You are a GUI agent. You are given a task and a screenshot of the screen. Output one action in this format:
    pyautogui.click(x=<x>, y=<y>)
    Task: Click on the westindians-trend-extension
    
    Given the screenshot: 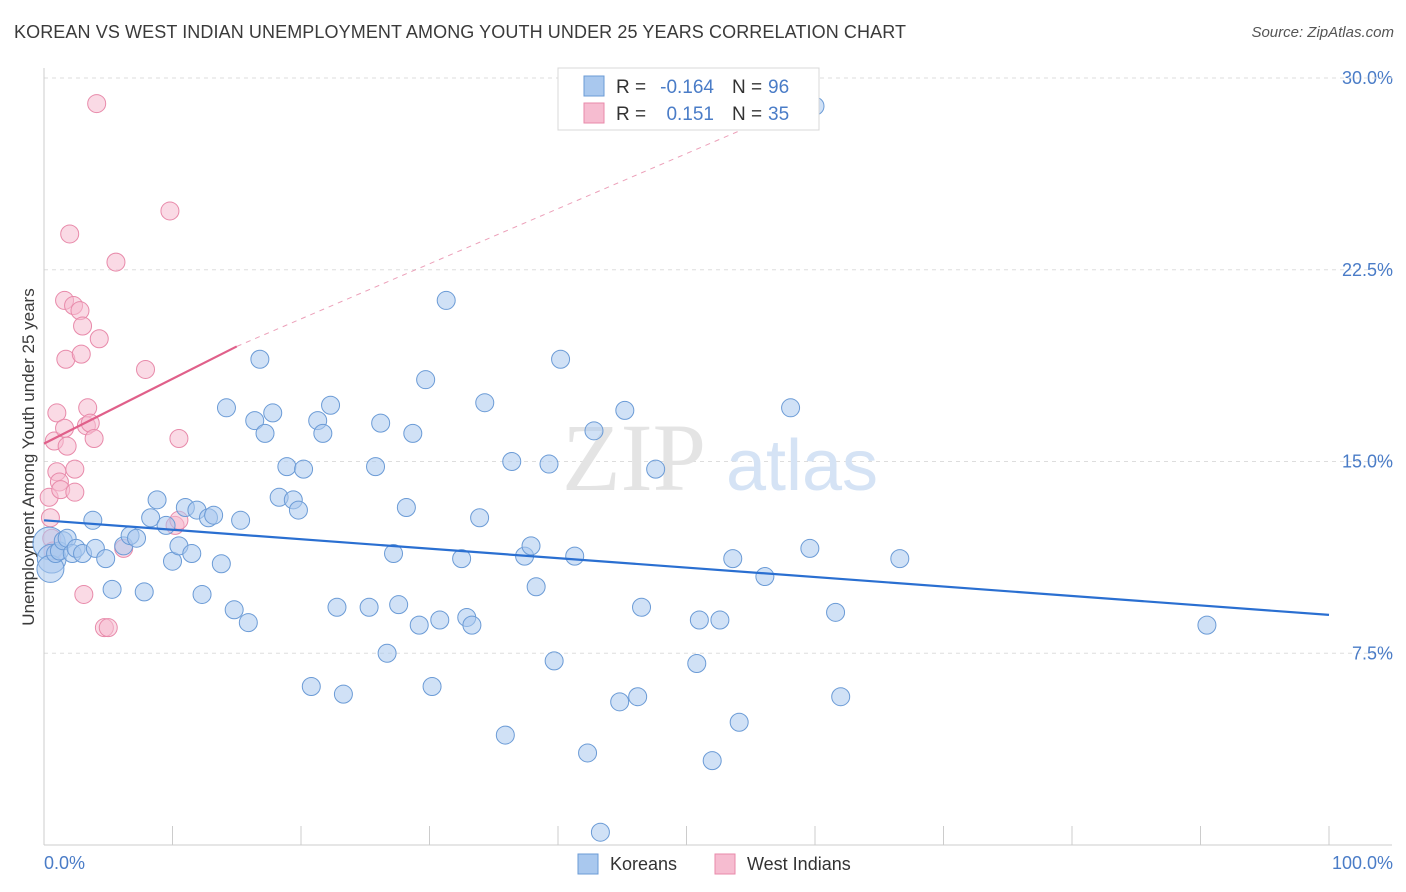 What is the action you would take?
    pyautogui.click(x=526, y=222)
    